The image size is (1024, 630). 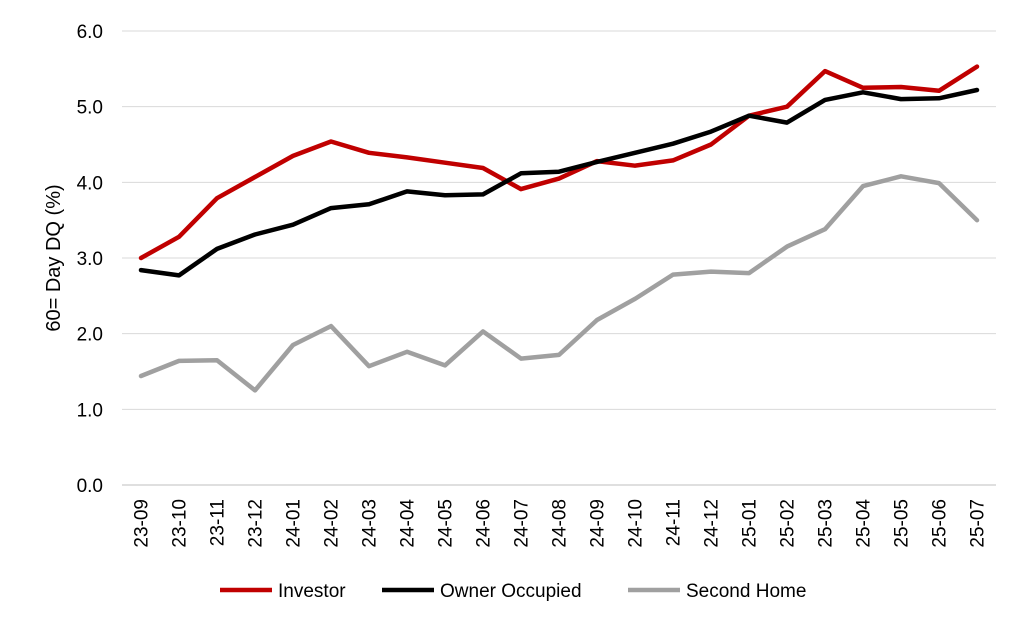 What do you see at coordinates (484, 523) in the screenshot?
I see `x-tick-label: 24-06` at bounding box center [484, 523].